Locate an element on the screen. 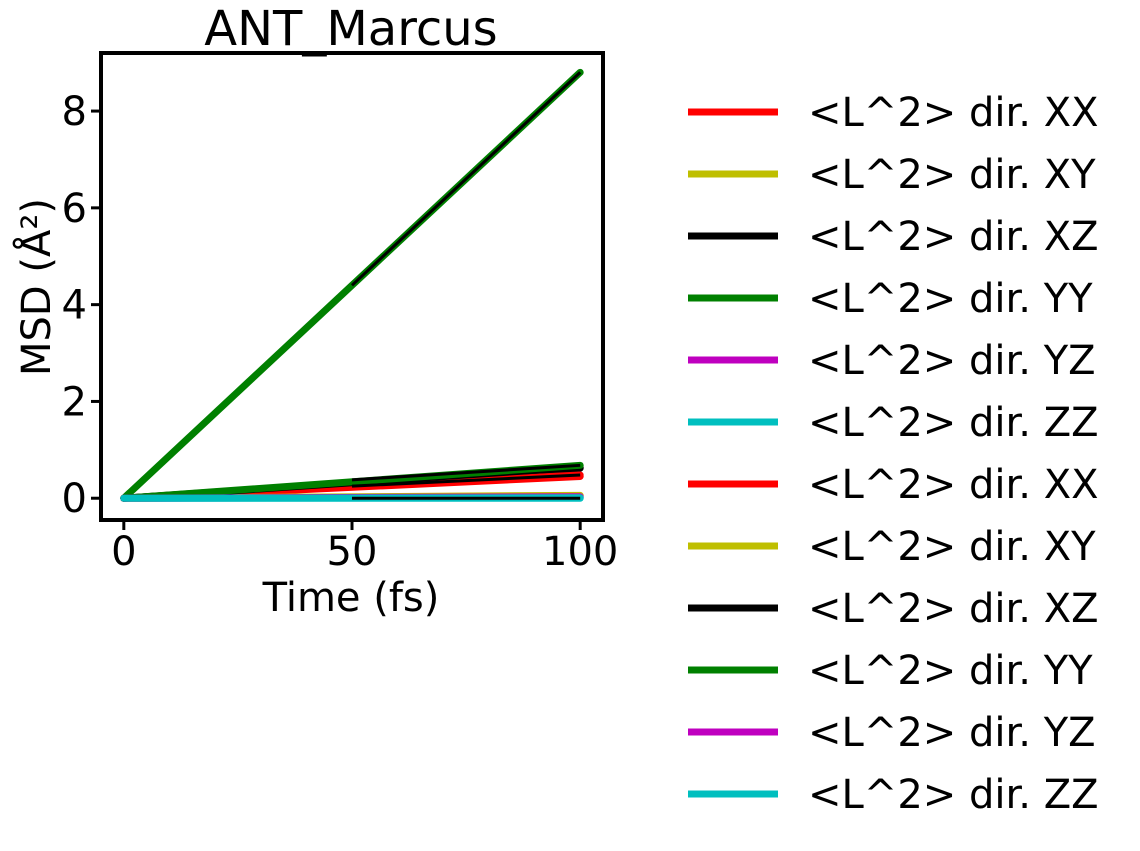 The image size is (1140, 851). y-ticks: 0 2 4 6 8 is located at coordinates (81, 305).